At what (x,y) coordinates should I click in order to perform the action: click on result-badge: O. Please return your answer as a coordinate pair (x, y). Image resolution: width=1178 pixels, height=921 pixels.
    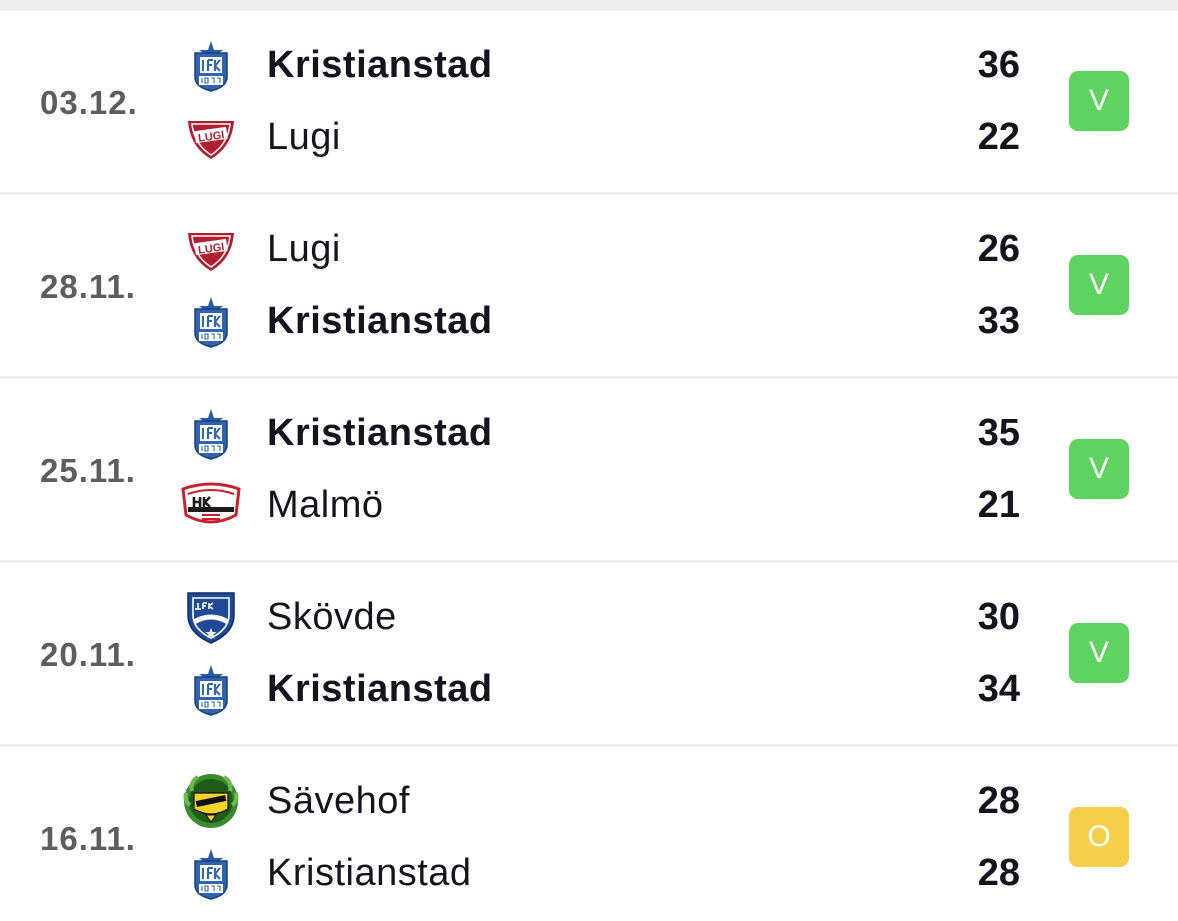
    Looking at the image, I should click on (1099, 837).